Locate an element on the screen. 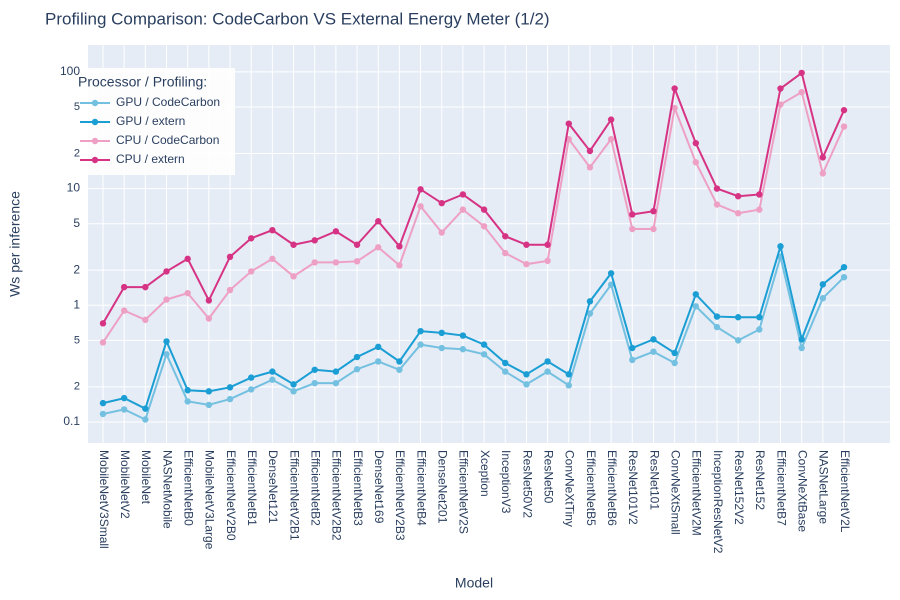  legend-label: GPU / CodeCarbon is located at coordinates (168, 102).